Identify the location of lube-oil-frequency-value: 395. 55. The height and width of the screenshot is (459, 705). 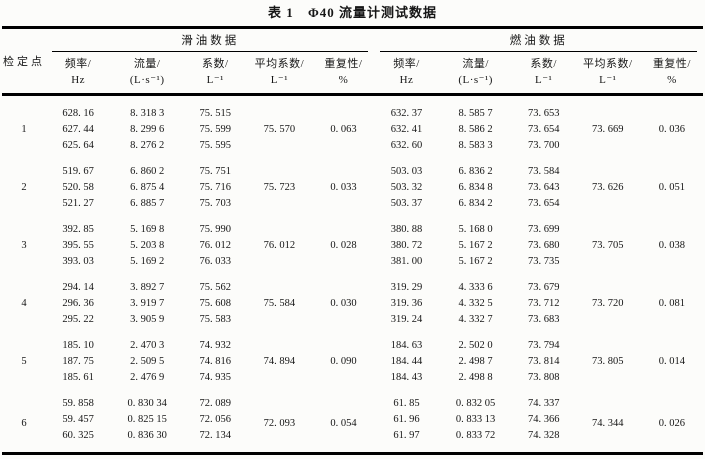
(78, 245).